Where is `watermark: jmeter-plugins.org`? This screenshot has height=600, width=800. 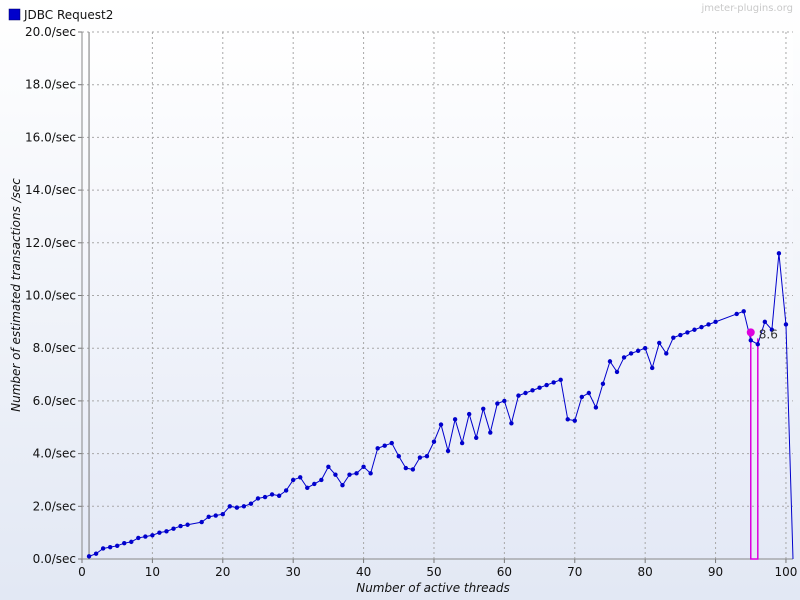 watermark: jmeter-plugins.org is located at coordinates (746, 8).